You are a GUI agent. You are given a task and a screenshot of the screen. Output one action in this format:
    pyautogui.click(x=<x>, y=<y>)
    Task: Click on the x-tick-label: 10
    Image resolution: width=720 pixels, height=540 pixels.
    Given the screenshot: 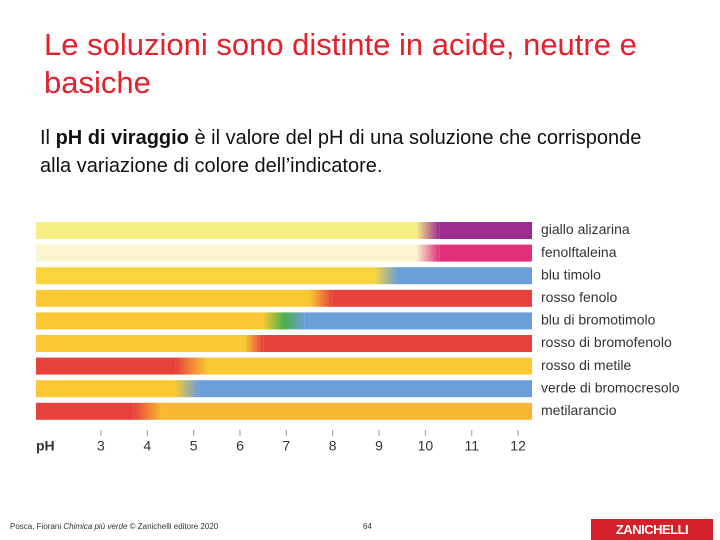 What is the action you would take?
    pyautogui.click(x=426, y=446)
    